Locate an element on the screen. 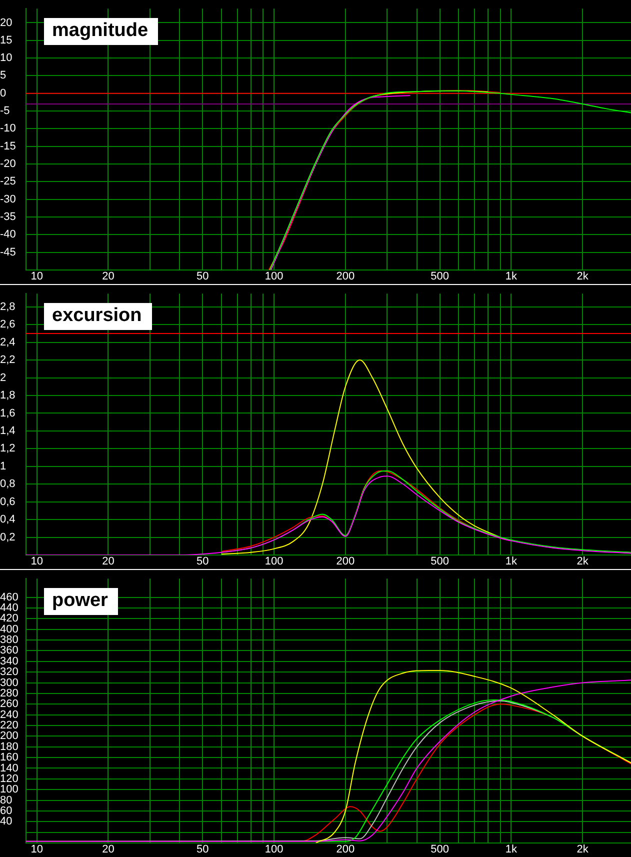 This screenshot has width=631, height=857. y-tick-label: 180 is located at coordinates (9, 746).